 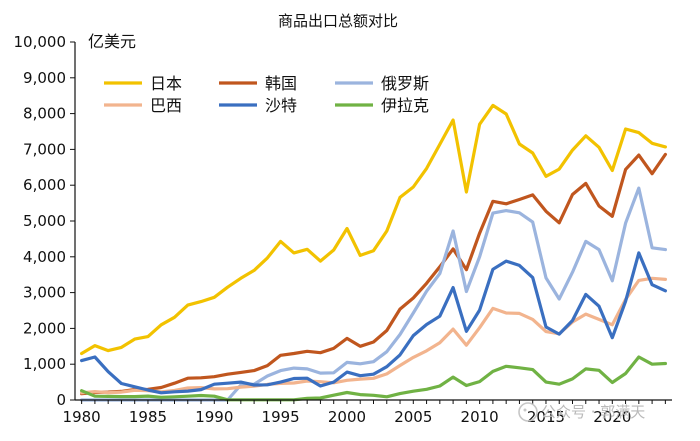 What do you see at coordinates (525, 410) in the screenshot?
I see `wechat-logo-dot-icon` at bounding box center [525, 410].